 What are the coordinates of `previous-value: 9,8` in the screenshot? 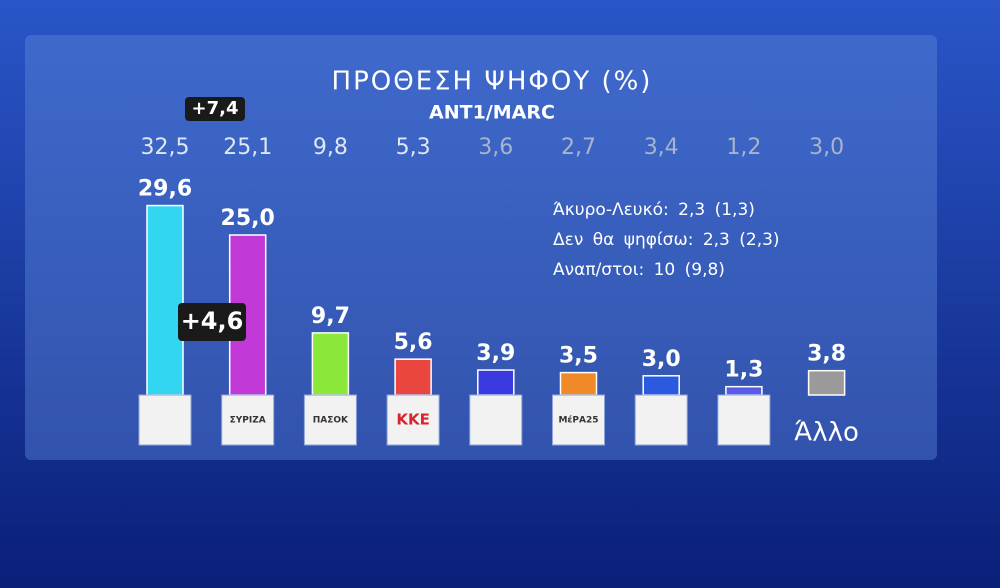 It's located at (330, 147).